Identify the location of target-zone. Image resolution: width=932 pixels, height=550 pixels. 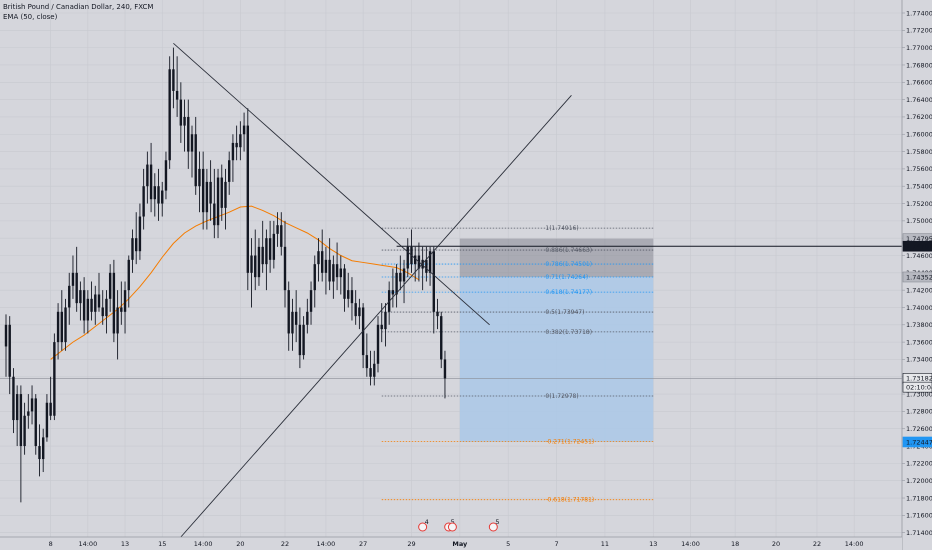
(556, 359).